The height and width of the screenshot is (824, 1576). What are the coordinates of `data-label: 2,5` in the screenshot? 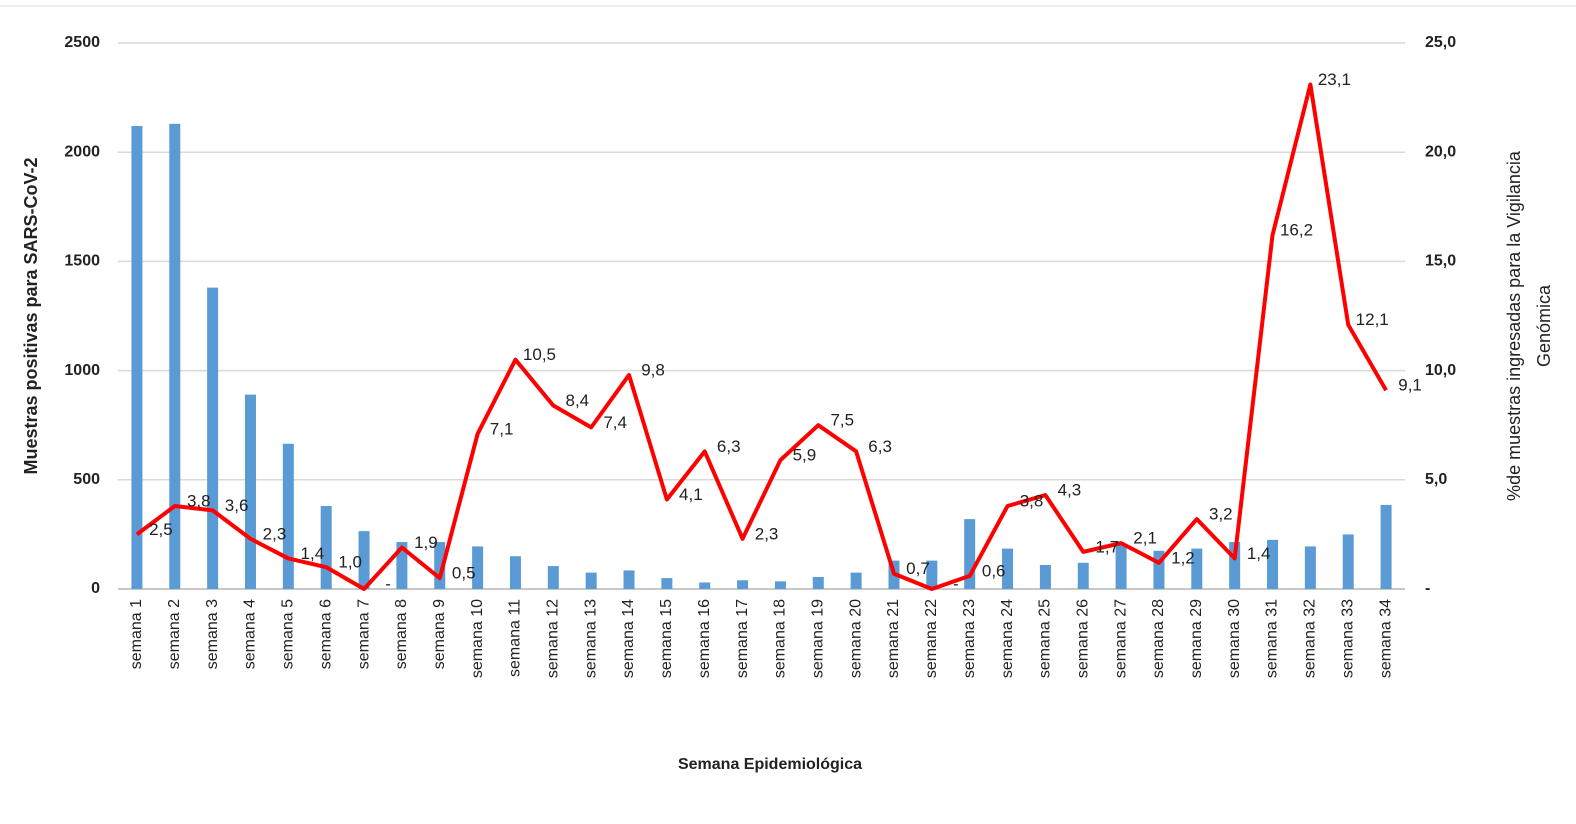 It's located at (161, 529).